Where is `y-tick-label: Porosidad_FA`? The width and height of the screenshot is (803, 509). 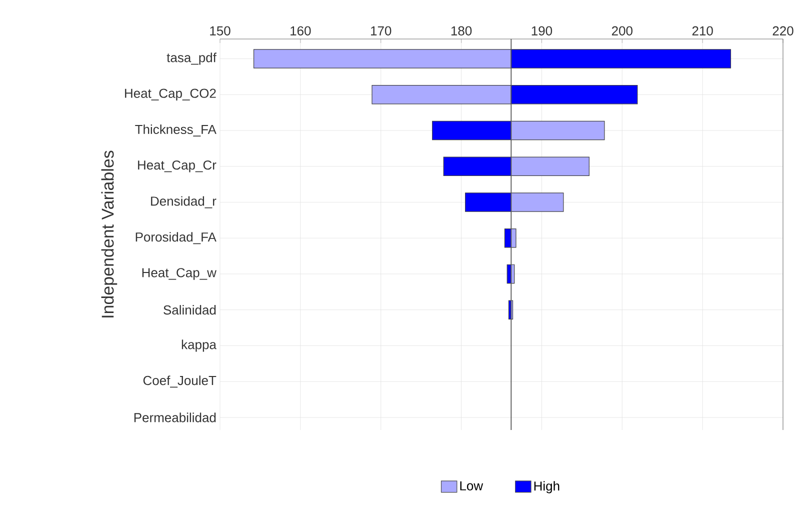
y-tick-label: Porosidad_FA is located at coordinates (176, 238).